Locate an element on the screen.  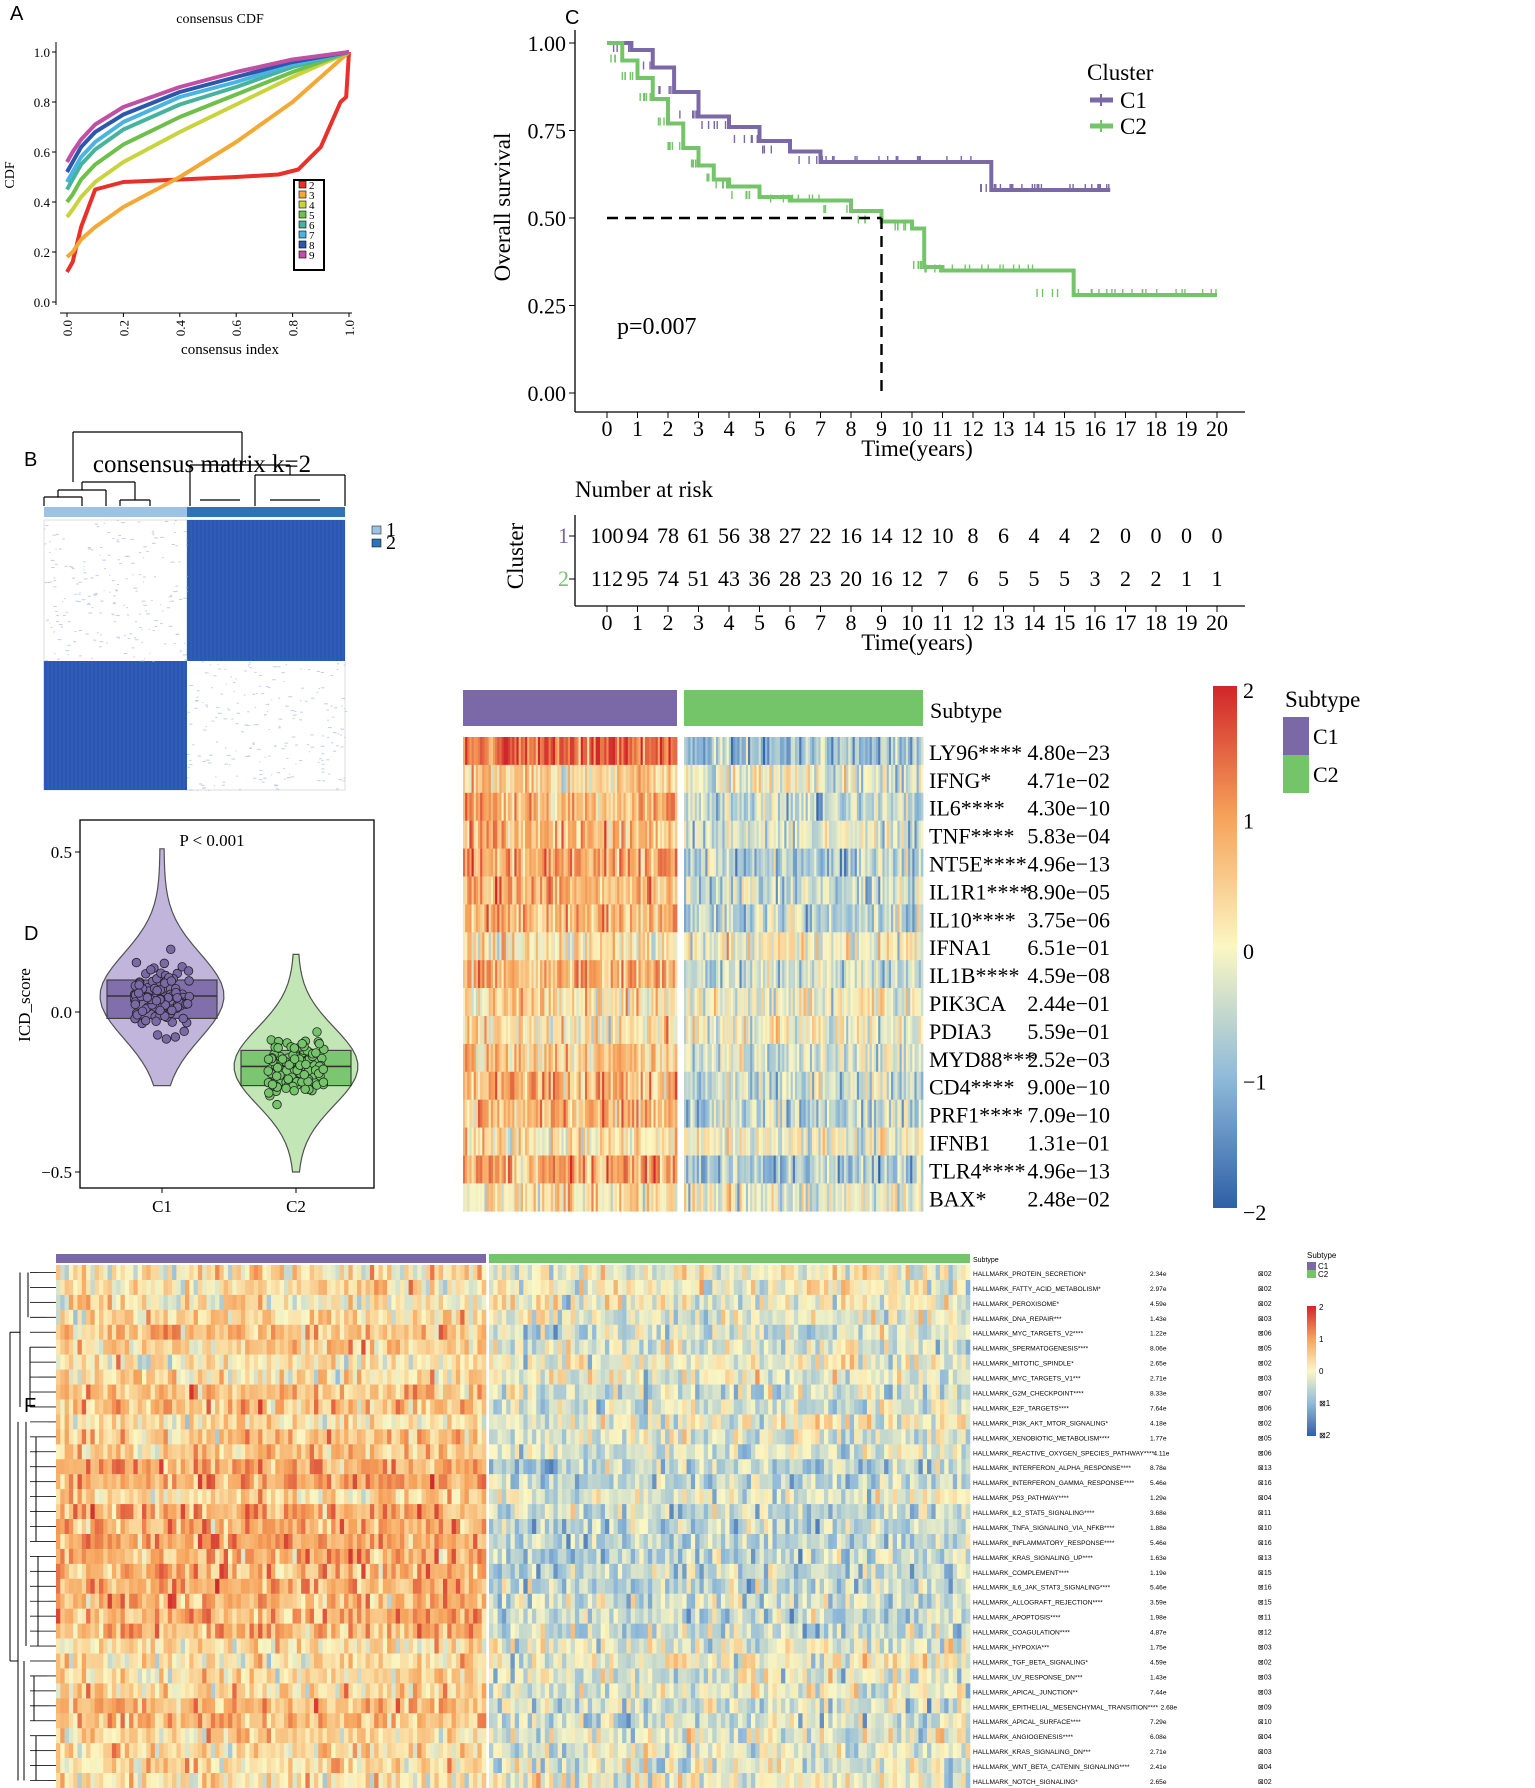
risk-x-tick-label: 19 is located at coordinates (1187, 622).